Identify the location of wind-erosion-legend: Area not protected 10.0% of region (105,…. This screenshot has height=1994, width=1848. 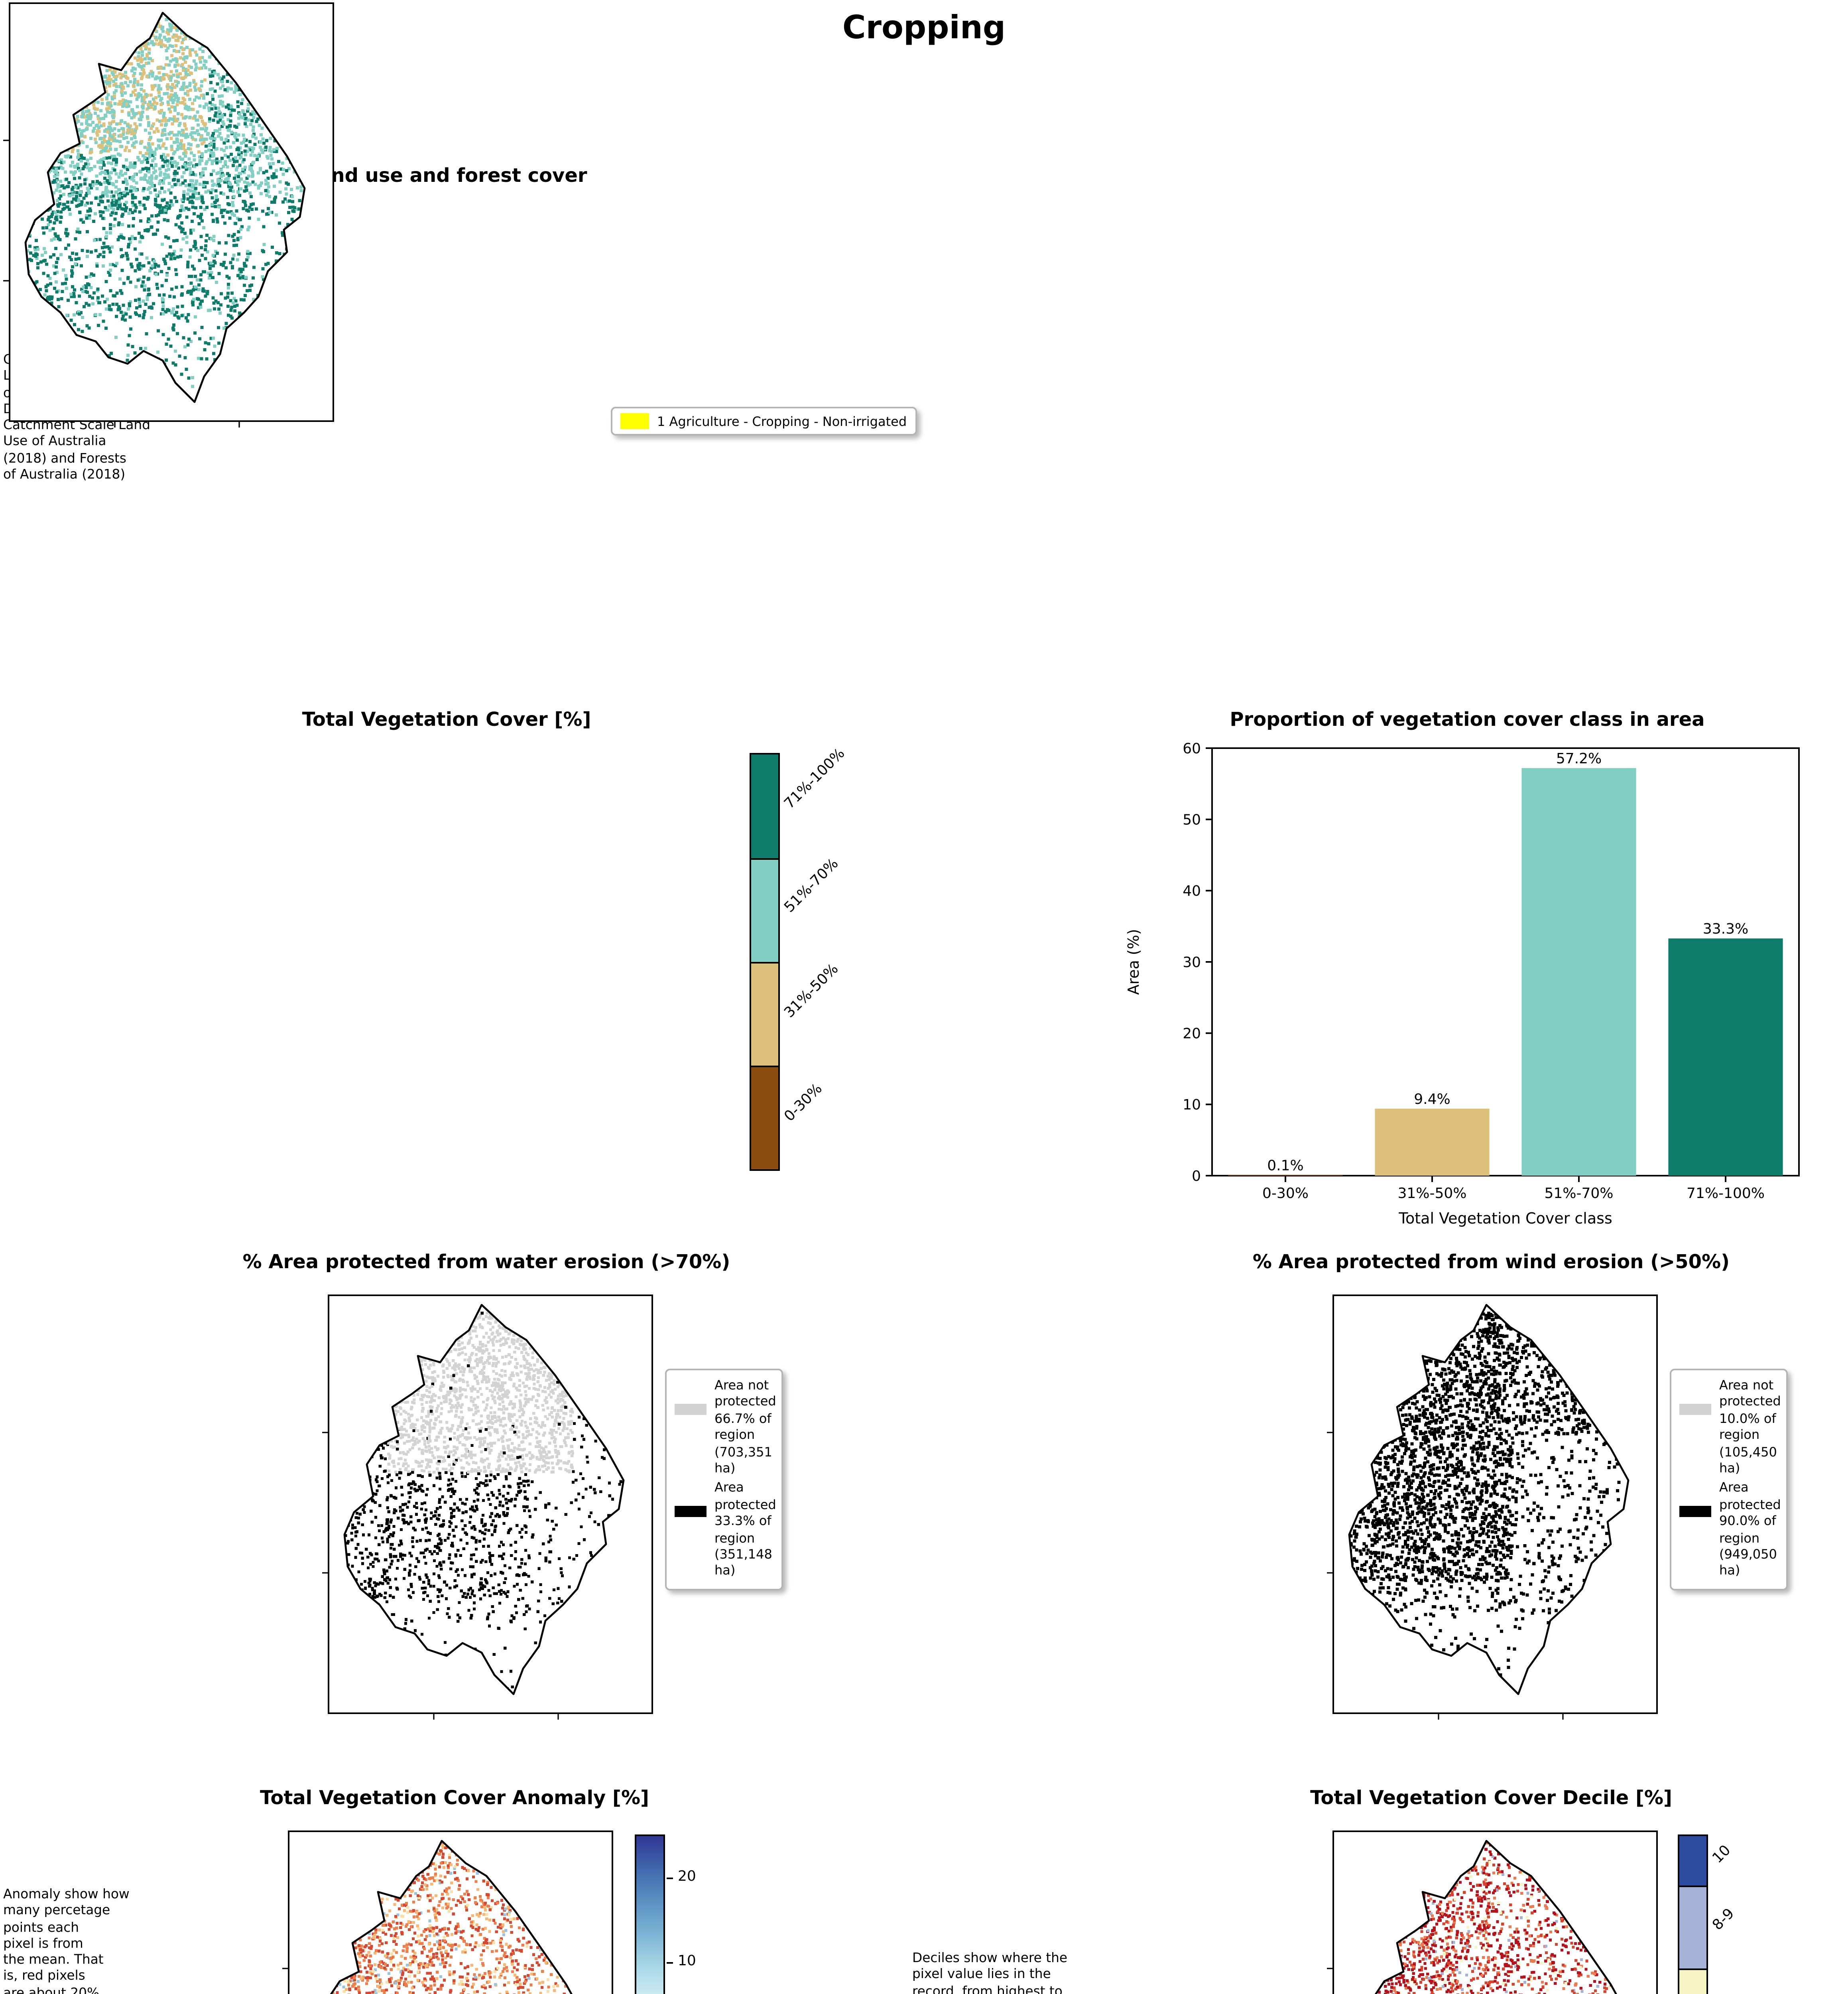
(1729, 1479).